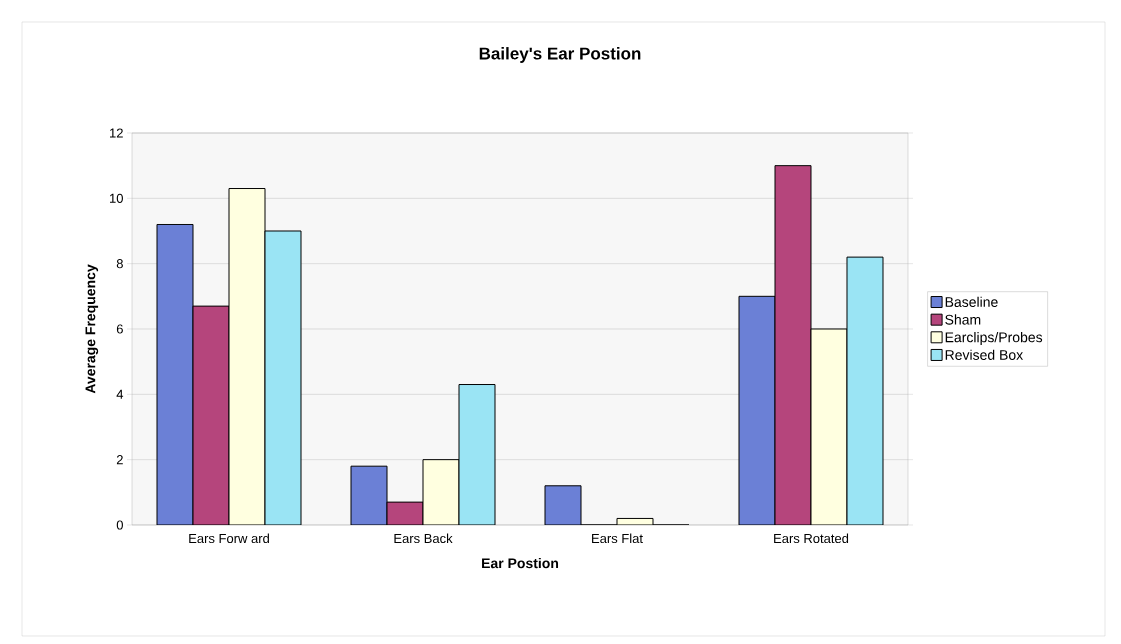 This screenshot has height=644, width=1121. I want to click on legend-label: Baseline, so click(971, 301).